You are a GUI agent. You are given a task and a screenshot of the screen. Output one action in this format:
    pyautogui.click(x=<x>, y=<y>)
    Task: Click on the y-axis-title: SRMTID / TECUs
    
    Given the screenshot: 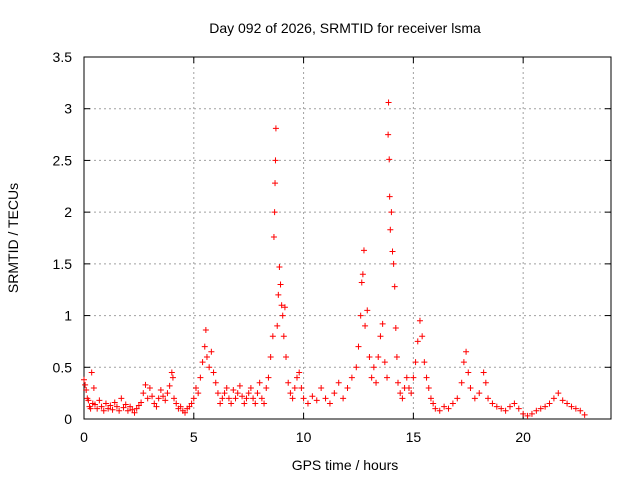 What is the action you would take?
    pyautogui.click(x=13, y=238)
    